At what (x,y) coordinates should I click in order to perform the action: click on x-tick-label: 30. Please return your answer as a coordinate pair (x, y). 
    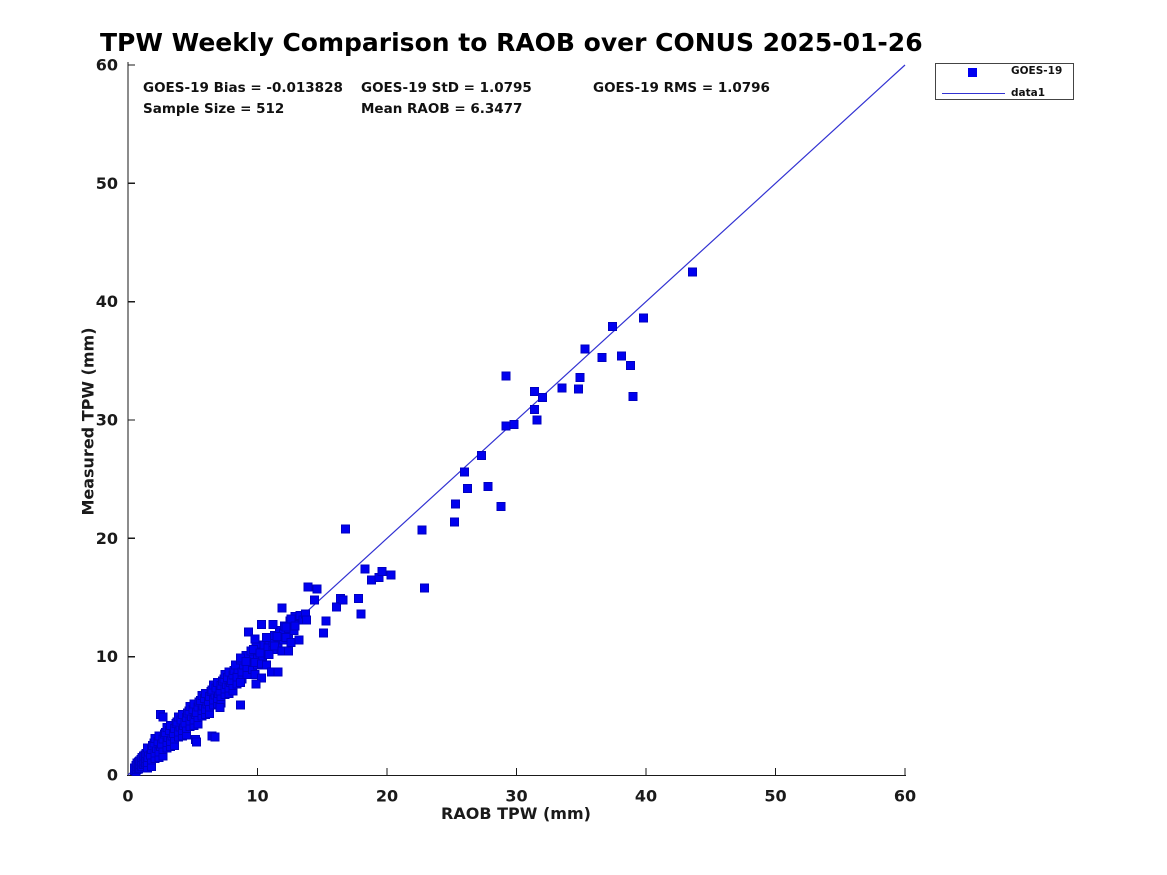
    Looking at the image, I should click on (516, 796).